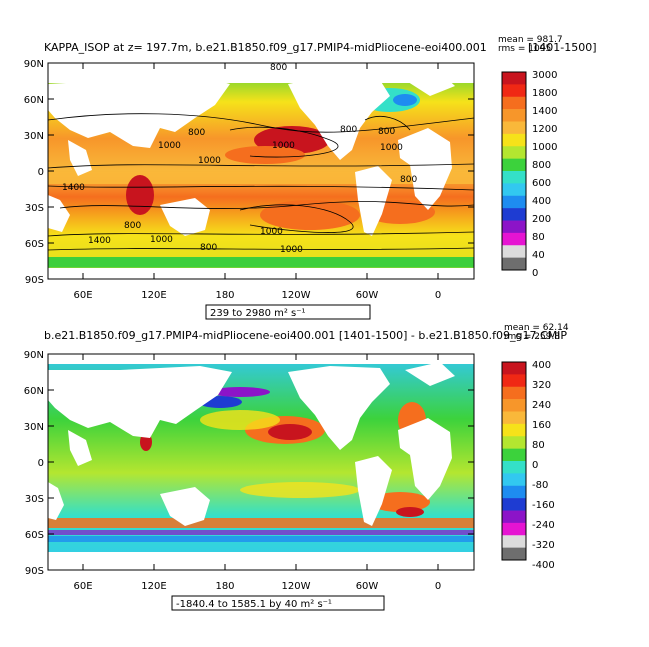  Describe the element at coordinates (261, 246) in the screenshot. I see `panel1-southern-ocean` at that location.